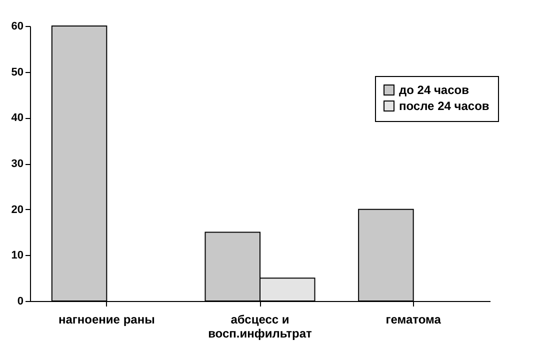  I want to click on x-tick-label: гематома, so click(414, 319).